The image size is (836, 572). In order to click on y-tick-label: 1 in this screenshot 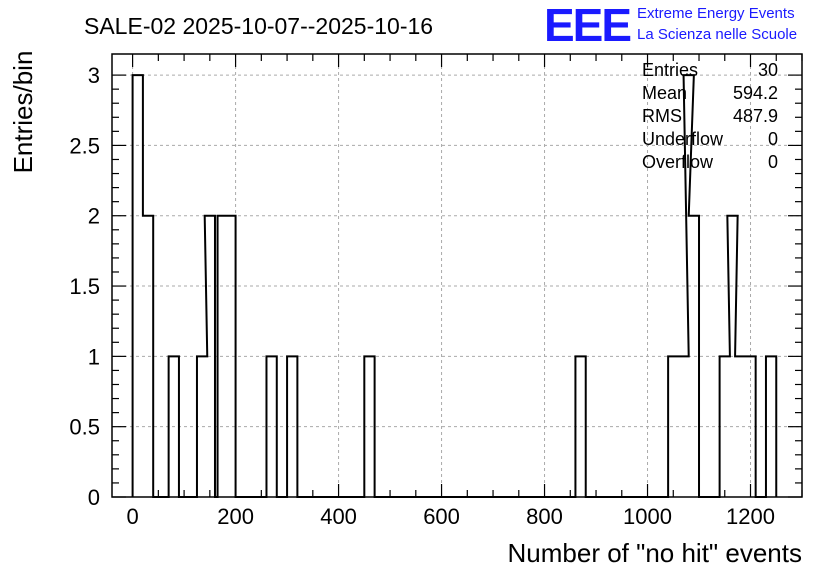, I will do `click(94, 356)`.